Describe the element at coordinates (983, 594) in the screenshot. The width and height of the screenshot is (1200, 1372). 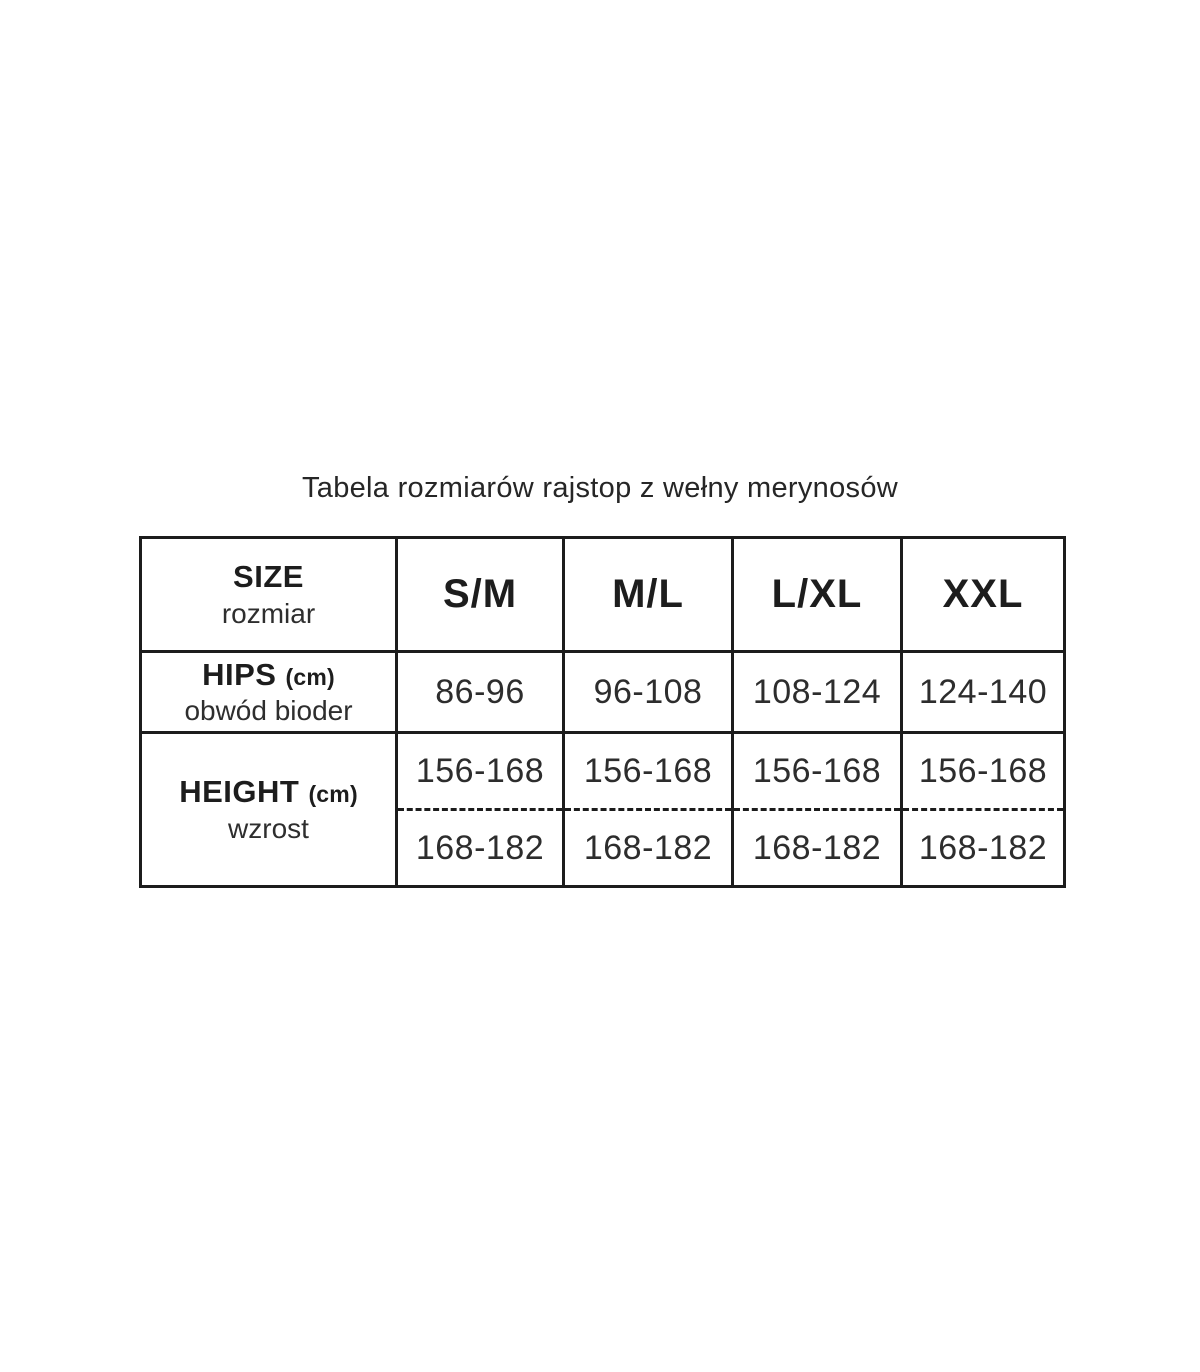
I see `column-header-xxl: XXL` at that location.